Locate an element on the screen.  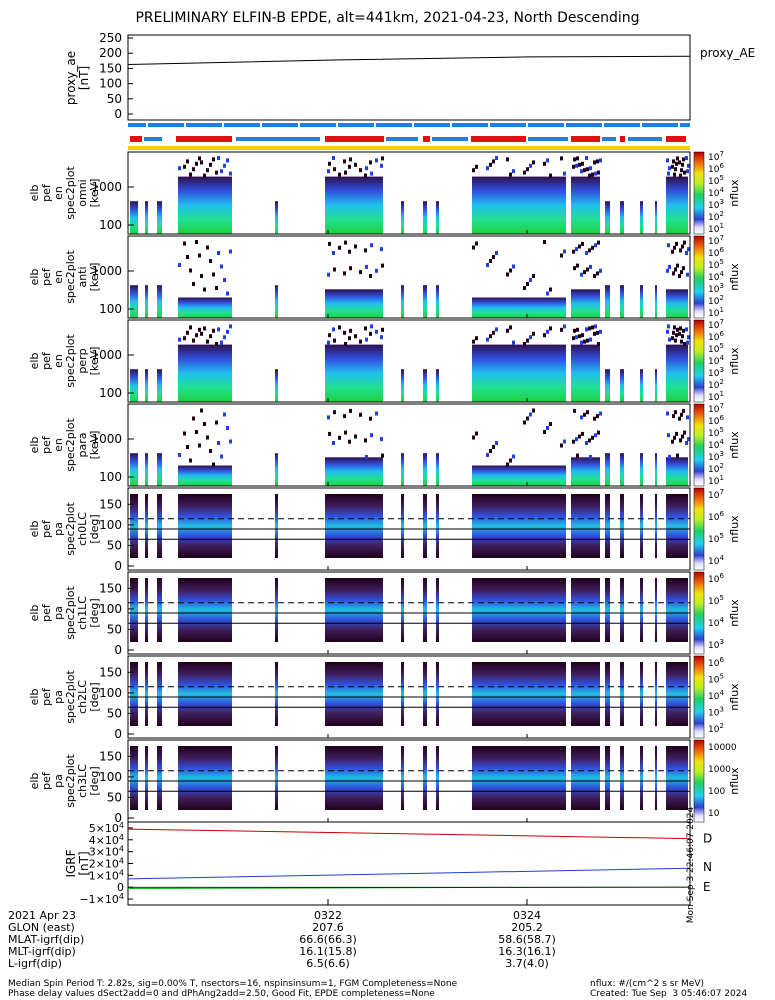
colorbar-tick-label: 10³ is located at coordinates (716, 372).